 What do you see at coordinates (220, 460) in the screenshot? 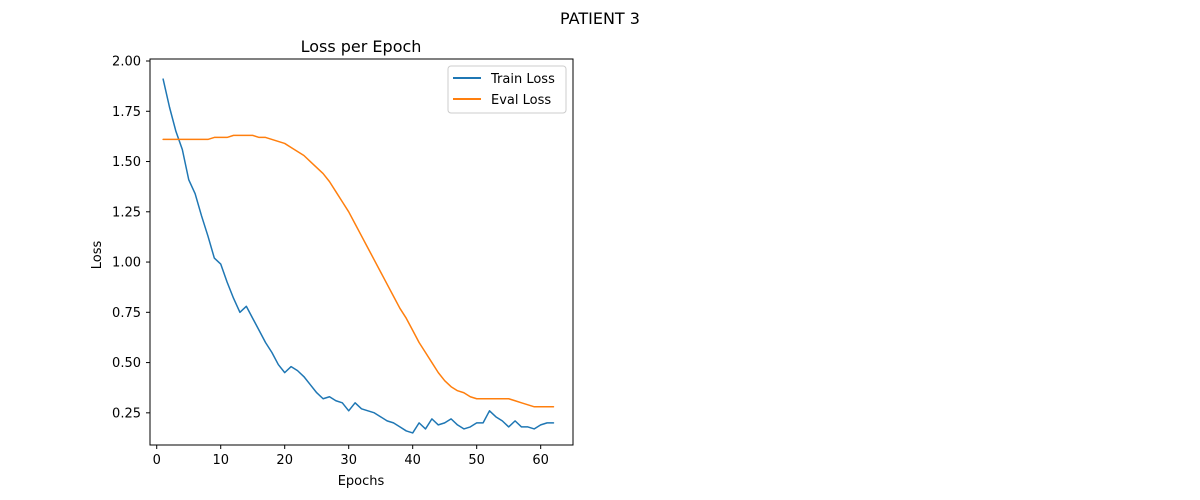
I see `x-tick-label: 10` at bounding box center [220, 460].